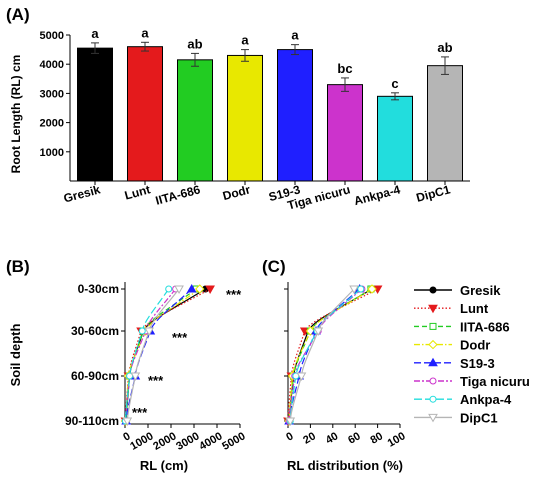  What do you see at coordinates (289, 436) in the screenshot?
I see `pct-x-tick-label: 0` at bounding box center [289, 436].